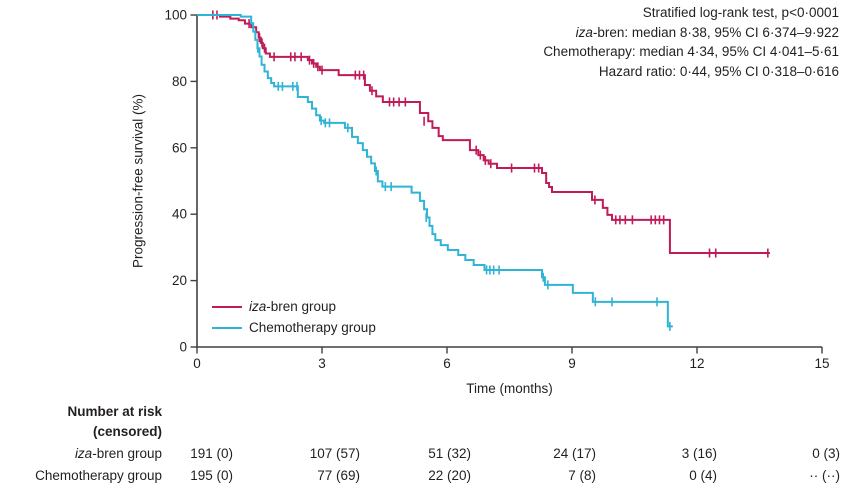  What do you see at coordinates (740, 12) in the screenshot?
I see `annotation-text: Stratified log-rank test, p<0·0001` at bounding box center [740, 12].